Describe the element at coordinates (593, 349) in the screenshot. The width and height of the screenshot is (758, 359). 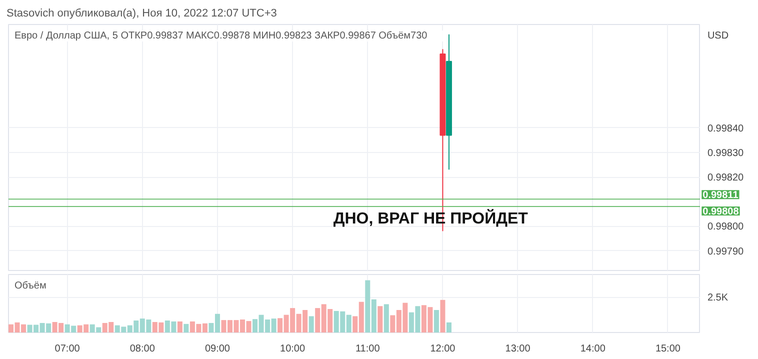
I see `x-tick-label: 14:00` at that location.